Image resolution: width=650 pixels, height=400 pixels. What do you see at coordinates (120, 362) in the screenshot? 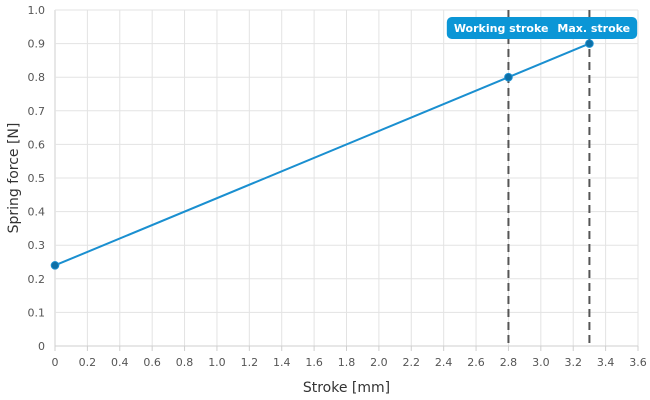
I see `x-tick-label: 0.4` at bounding box center [120, 362].